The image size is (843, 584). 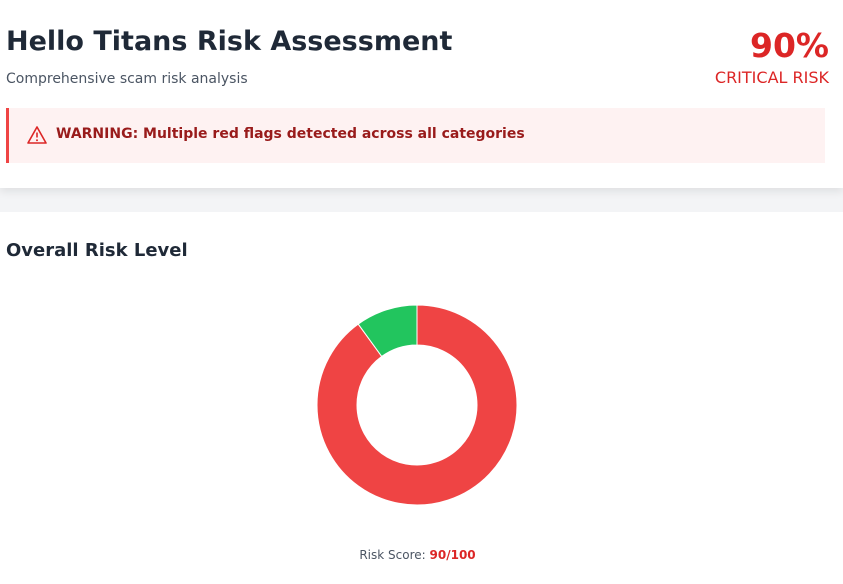 I want to click on chart-title: Overall Risk Level, so click(x=97, y=250).